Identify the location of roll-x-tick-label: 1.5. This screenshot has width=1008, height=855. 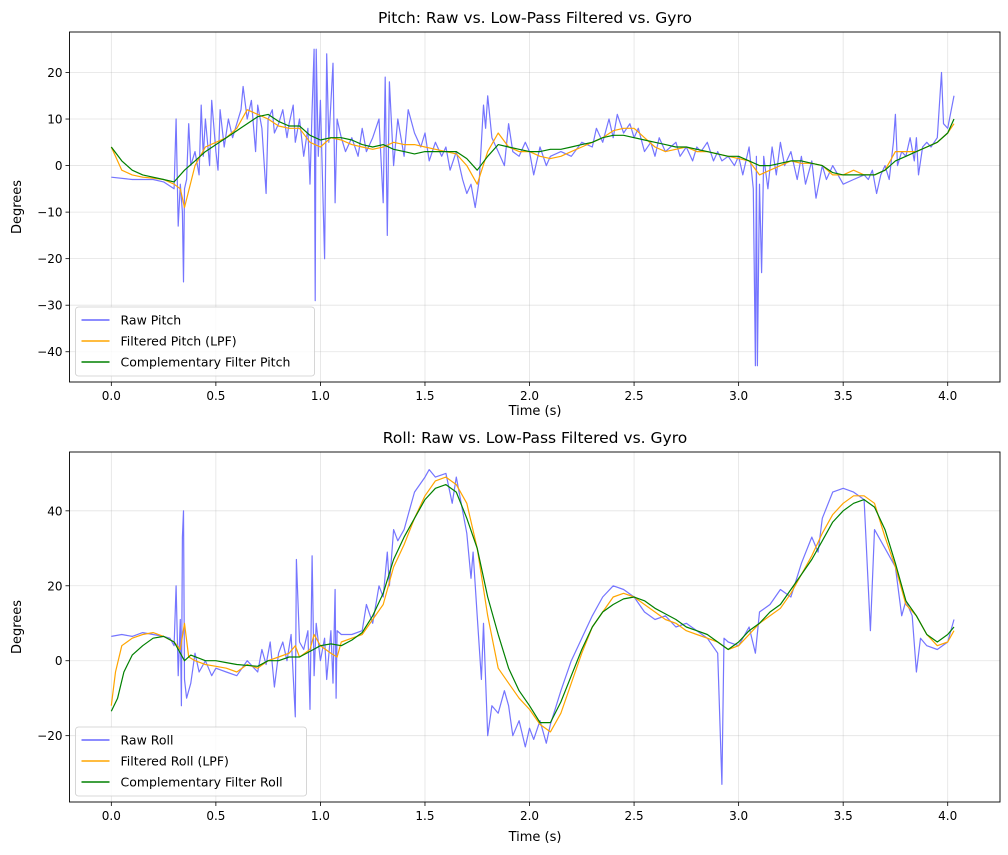
(424, 816).